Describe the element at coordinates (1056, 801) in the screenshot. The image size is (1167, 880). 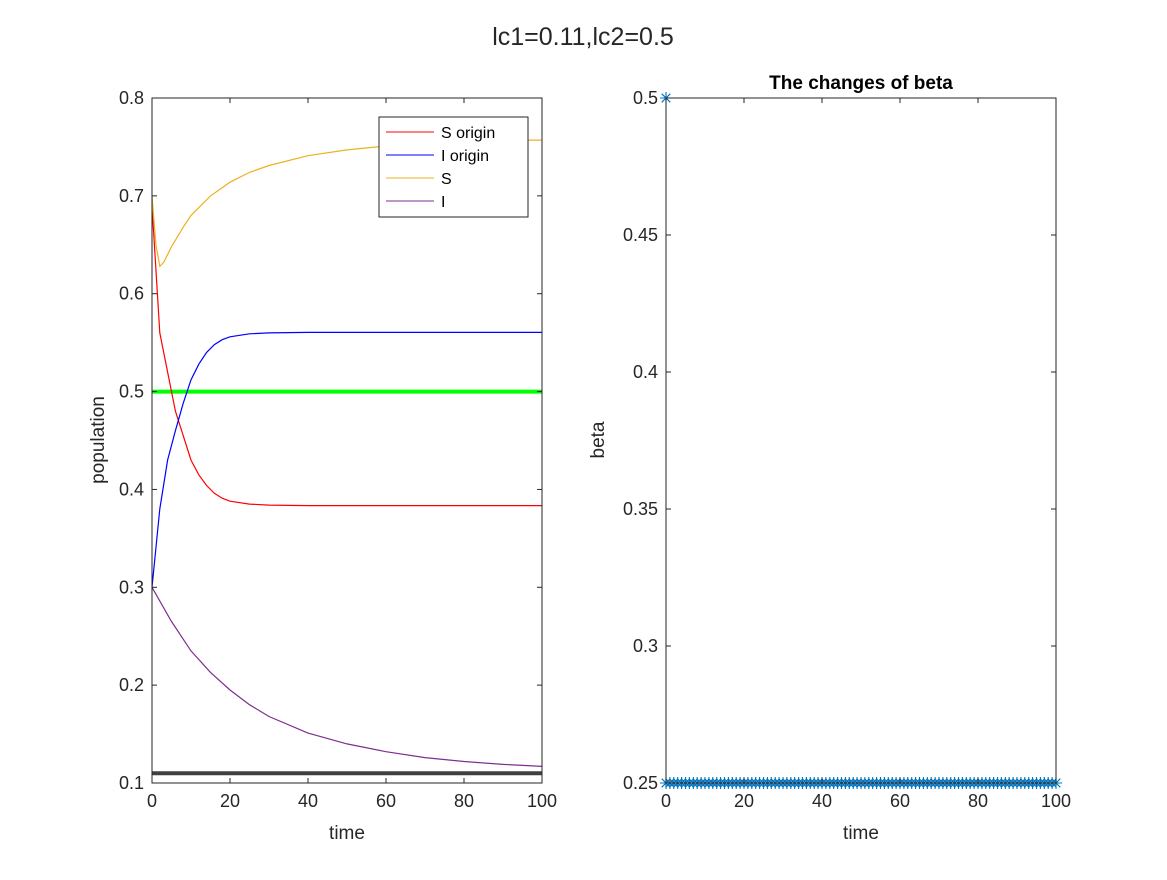
I see `beta-xtick-label: 100` at that location.